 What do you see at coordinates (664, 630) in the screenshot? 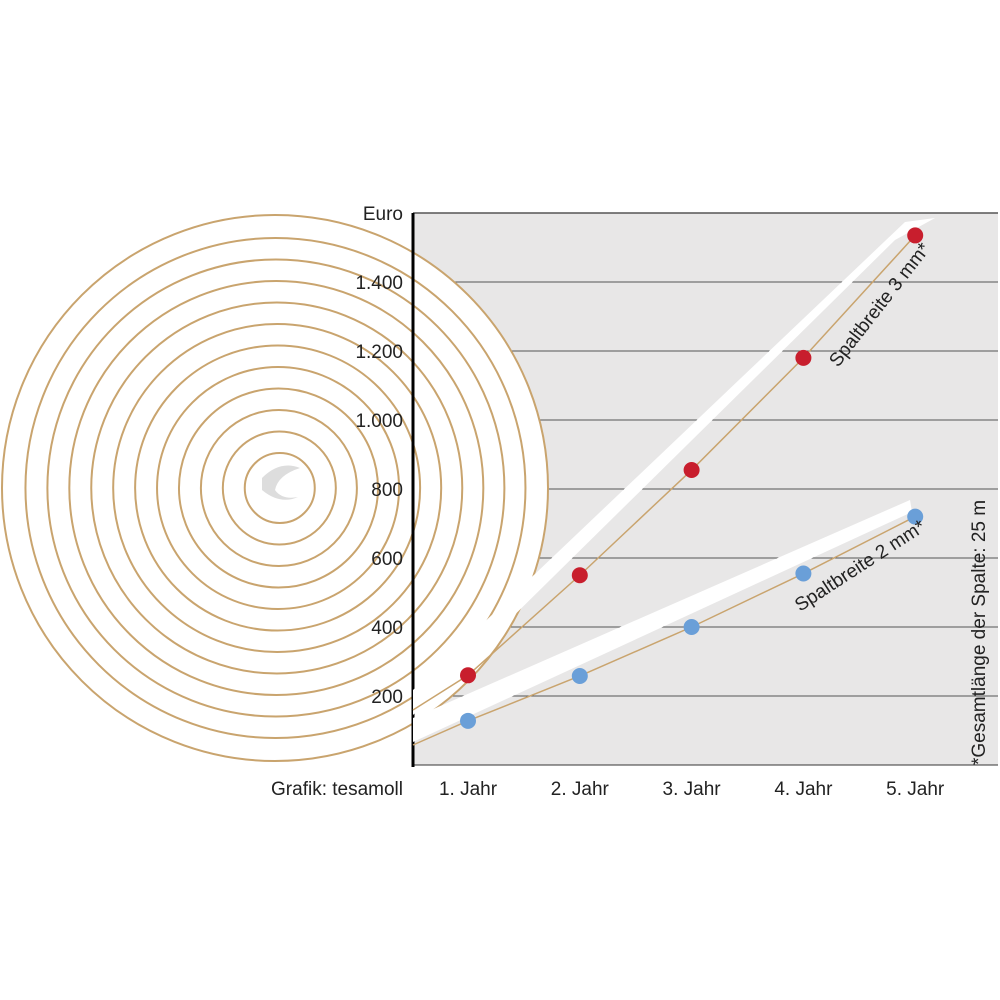
I see `series-line` at bounding box center [664, 630].